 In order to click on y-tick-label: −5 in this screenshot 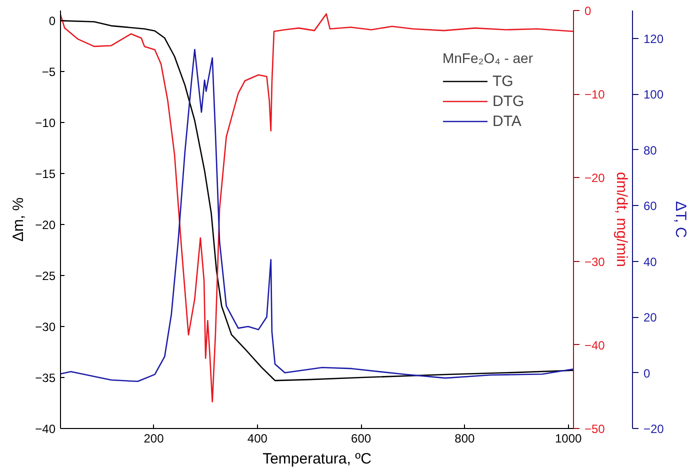, I will do `click(49, 72)`.